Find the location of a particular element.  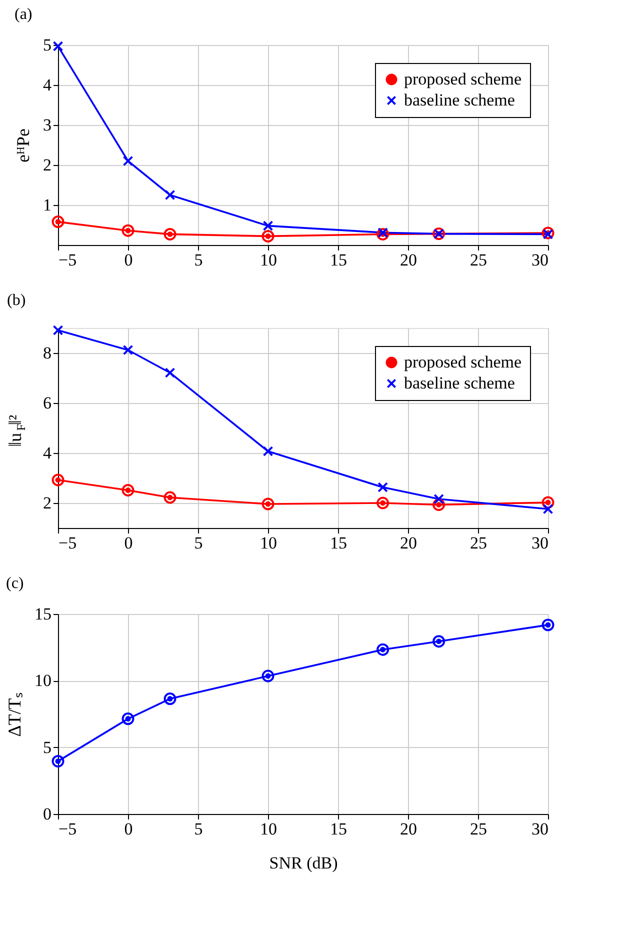

x-axis-title: SNR (dB) is located at coordinates (303, 863).